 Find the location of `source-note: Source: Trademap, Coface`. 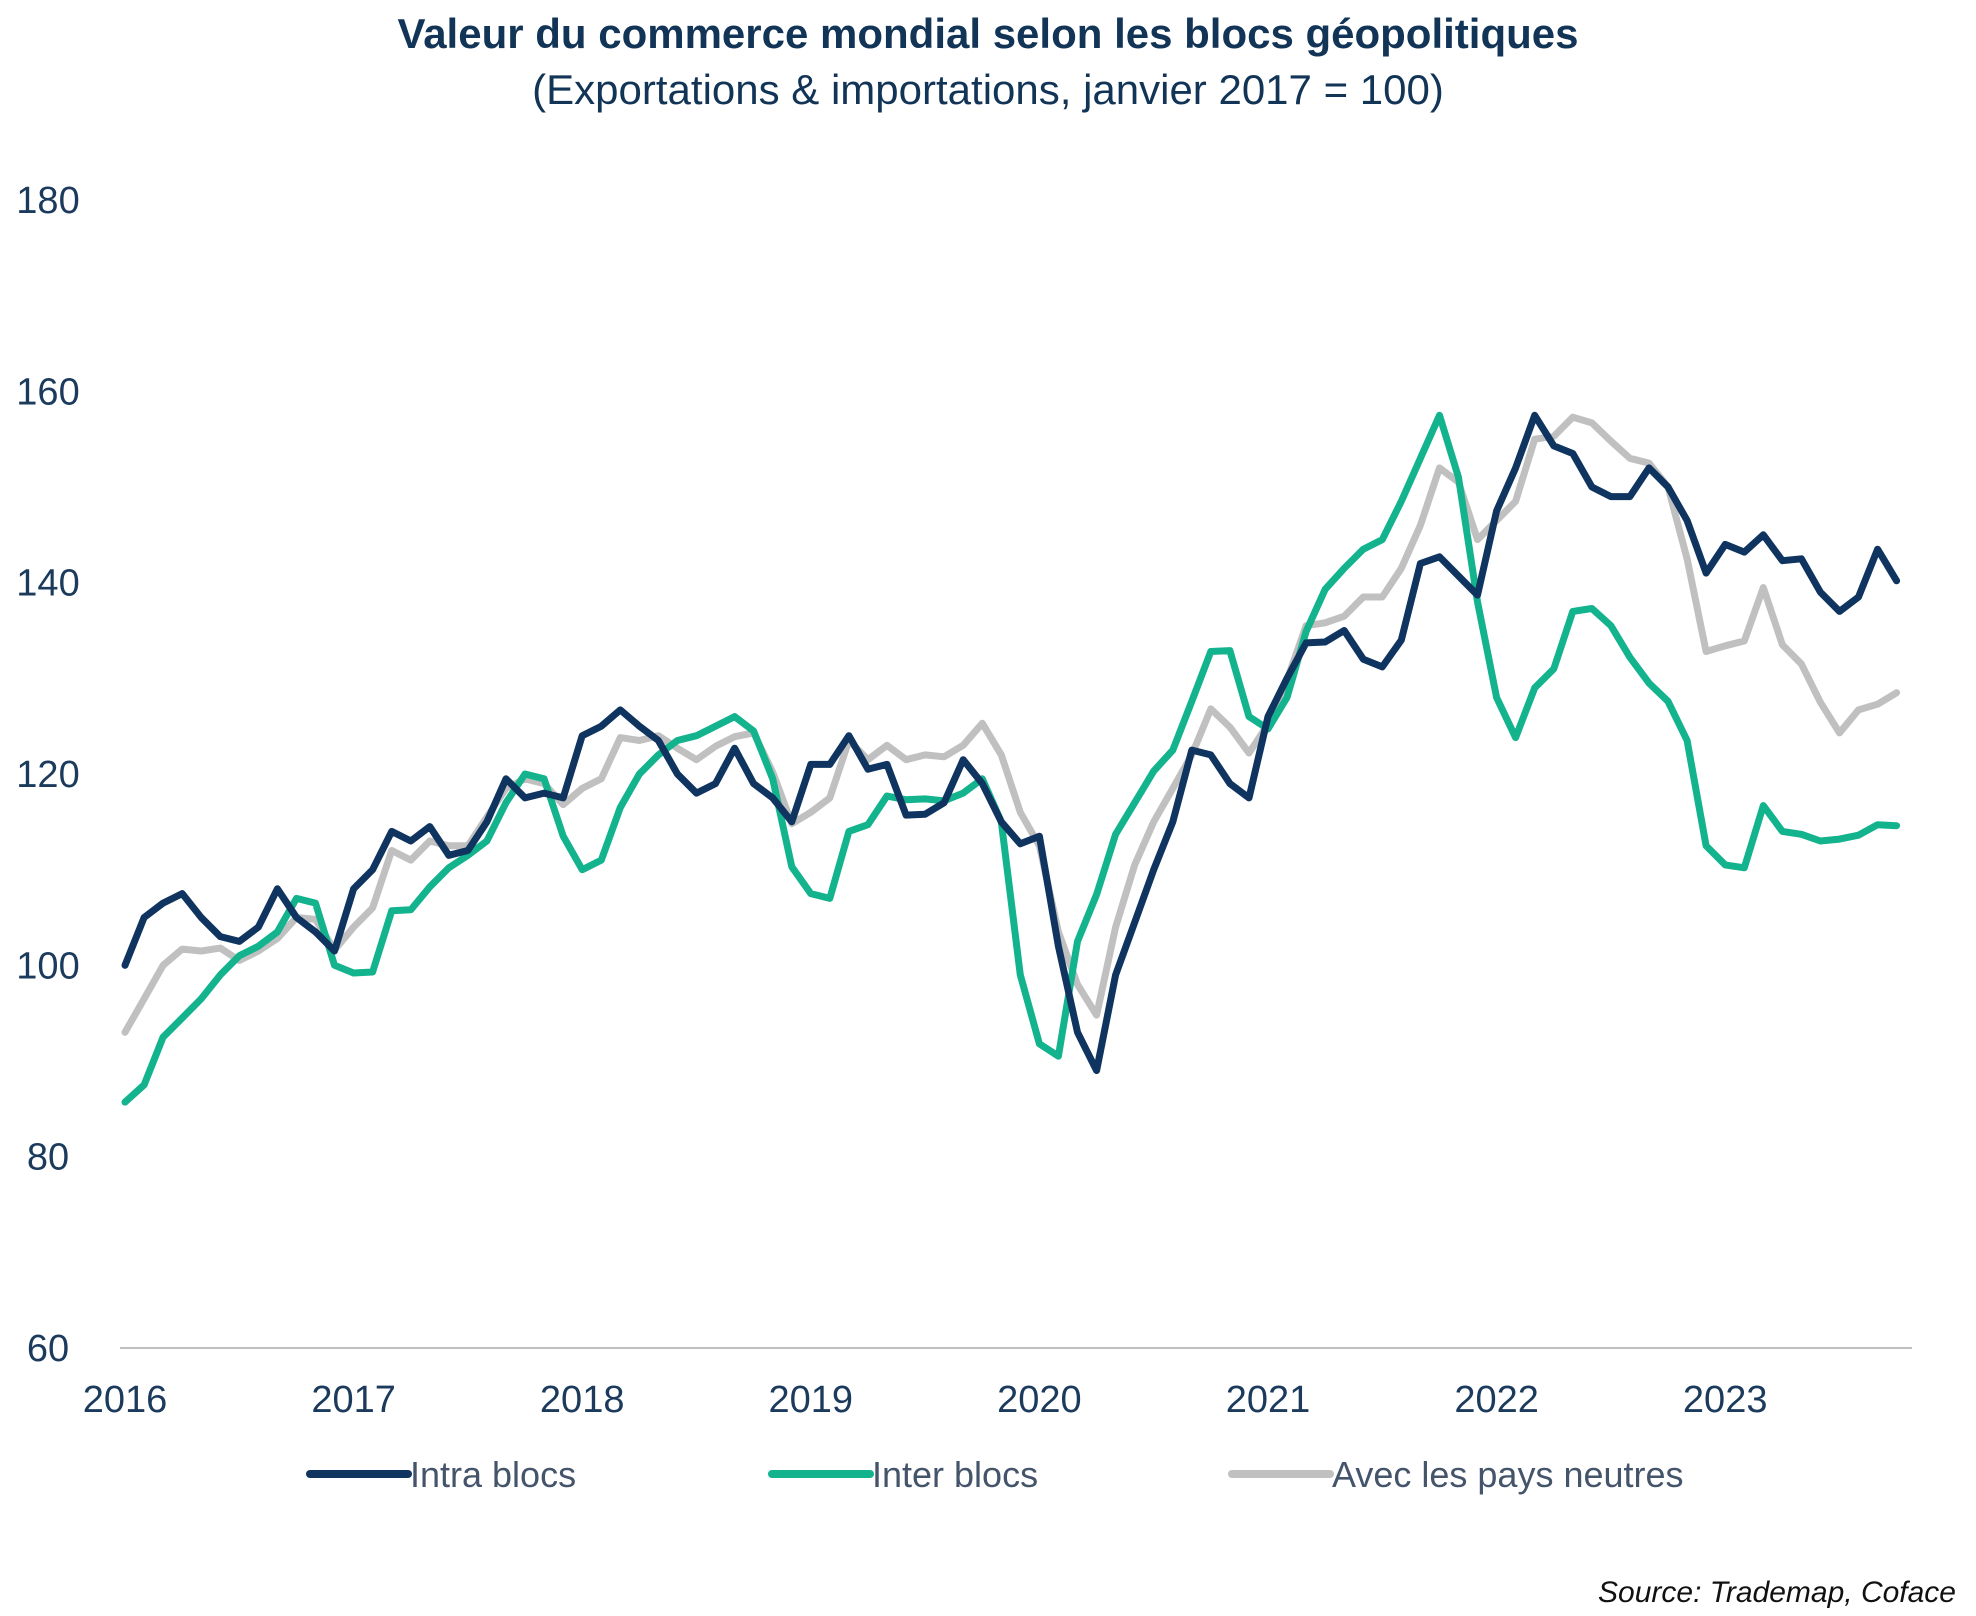

source-note: Source: Trademap, Coface is located at coordinates (1777, 1592).